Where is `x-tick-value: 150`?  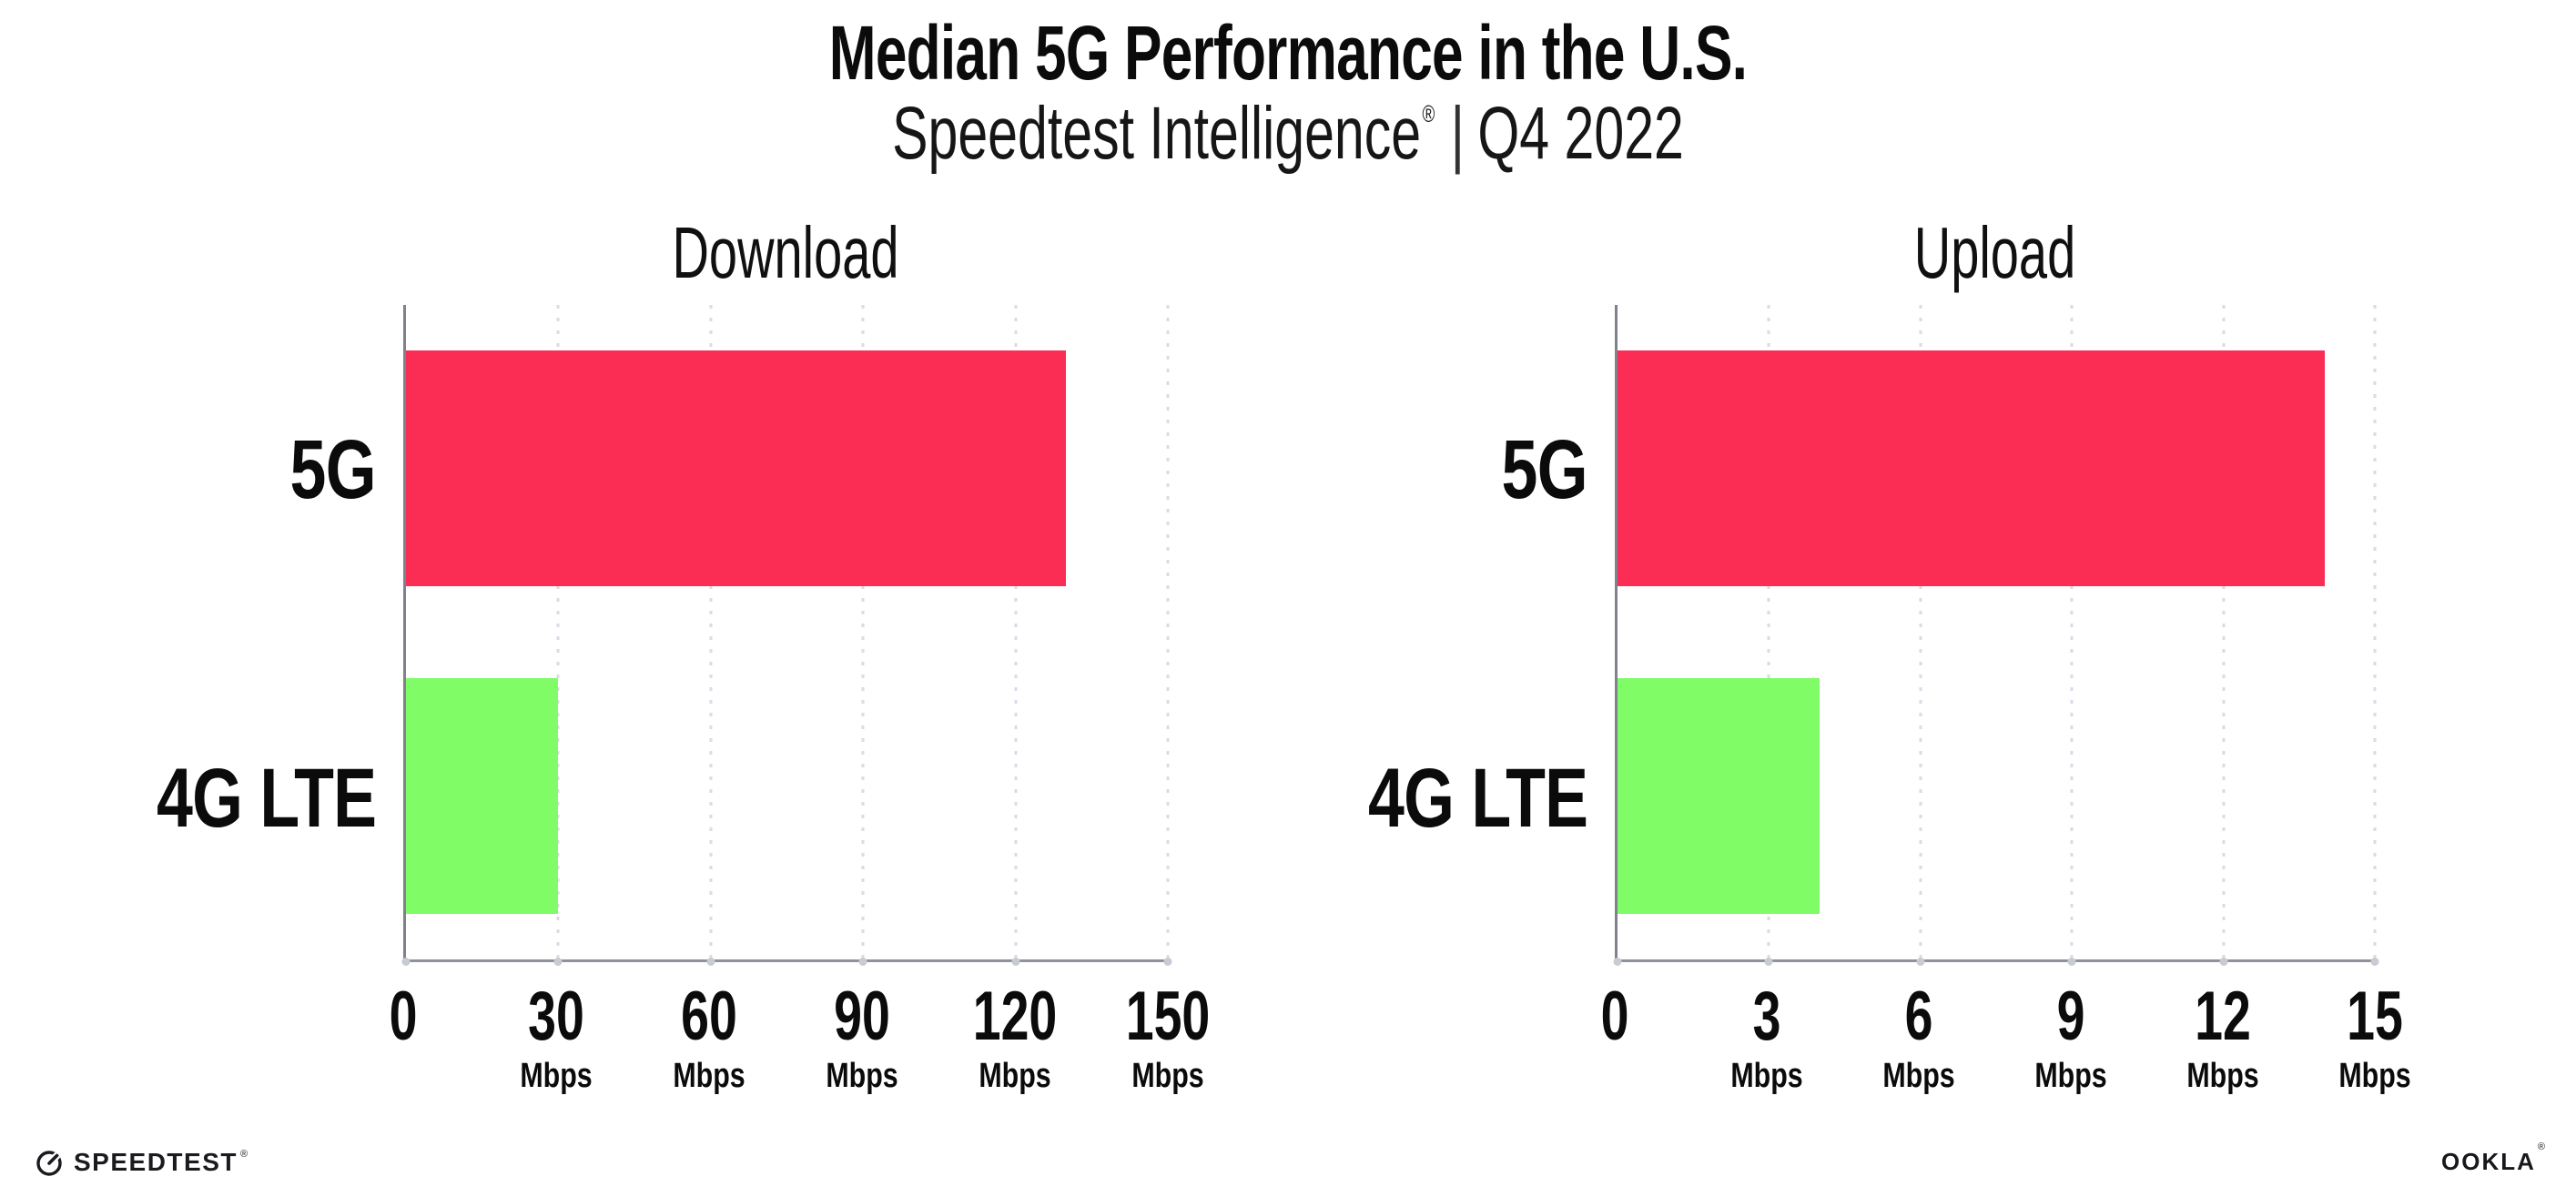 x-tick-value: 150 is located at coordinates (1168, 1017).